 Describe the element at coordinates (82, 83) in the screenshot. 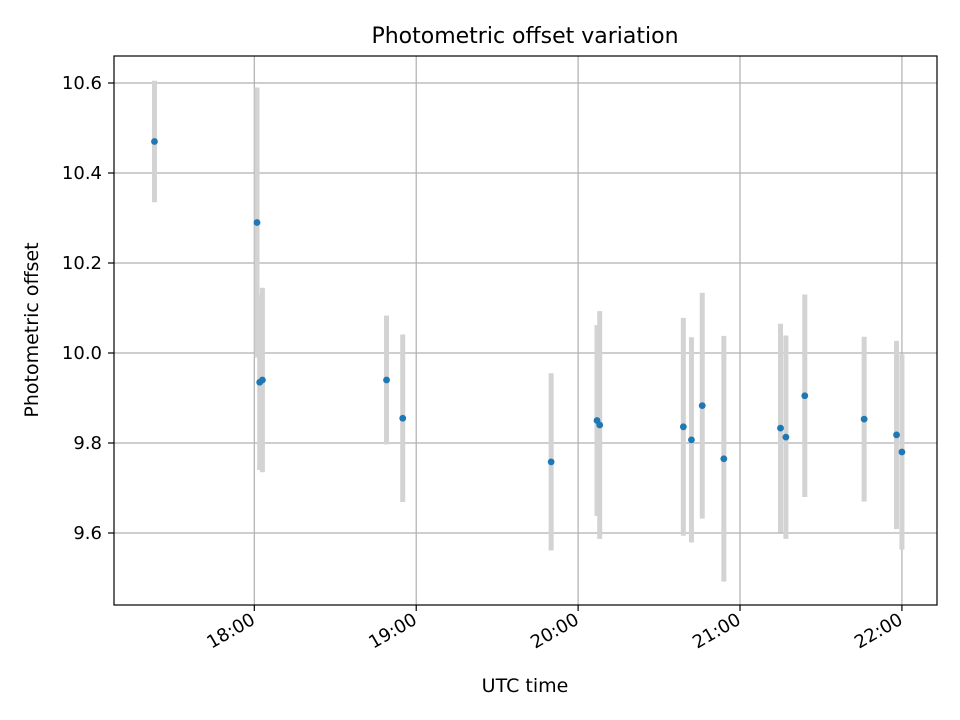

I see `y-tick-label: 10.6` at that location.